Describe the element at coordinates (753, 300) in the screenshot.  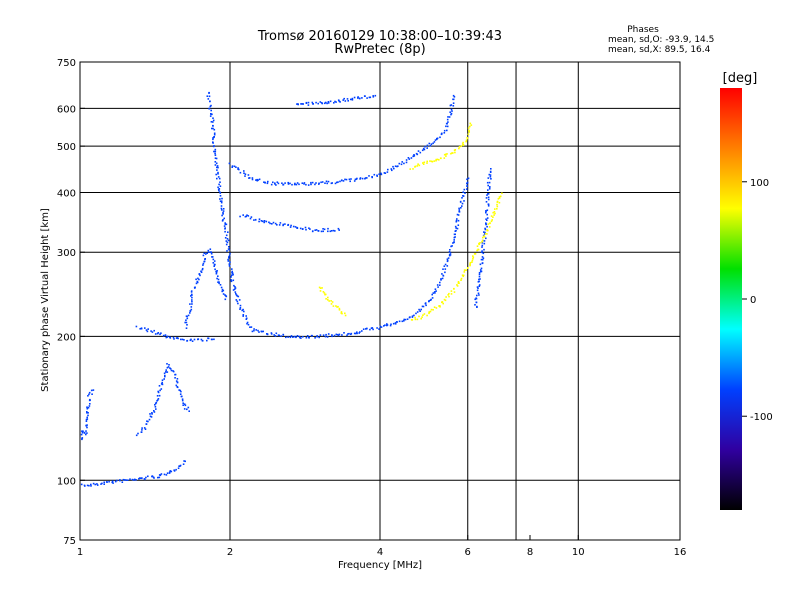
I see `colorbar-tick-label: 0` at that location.